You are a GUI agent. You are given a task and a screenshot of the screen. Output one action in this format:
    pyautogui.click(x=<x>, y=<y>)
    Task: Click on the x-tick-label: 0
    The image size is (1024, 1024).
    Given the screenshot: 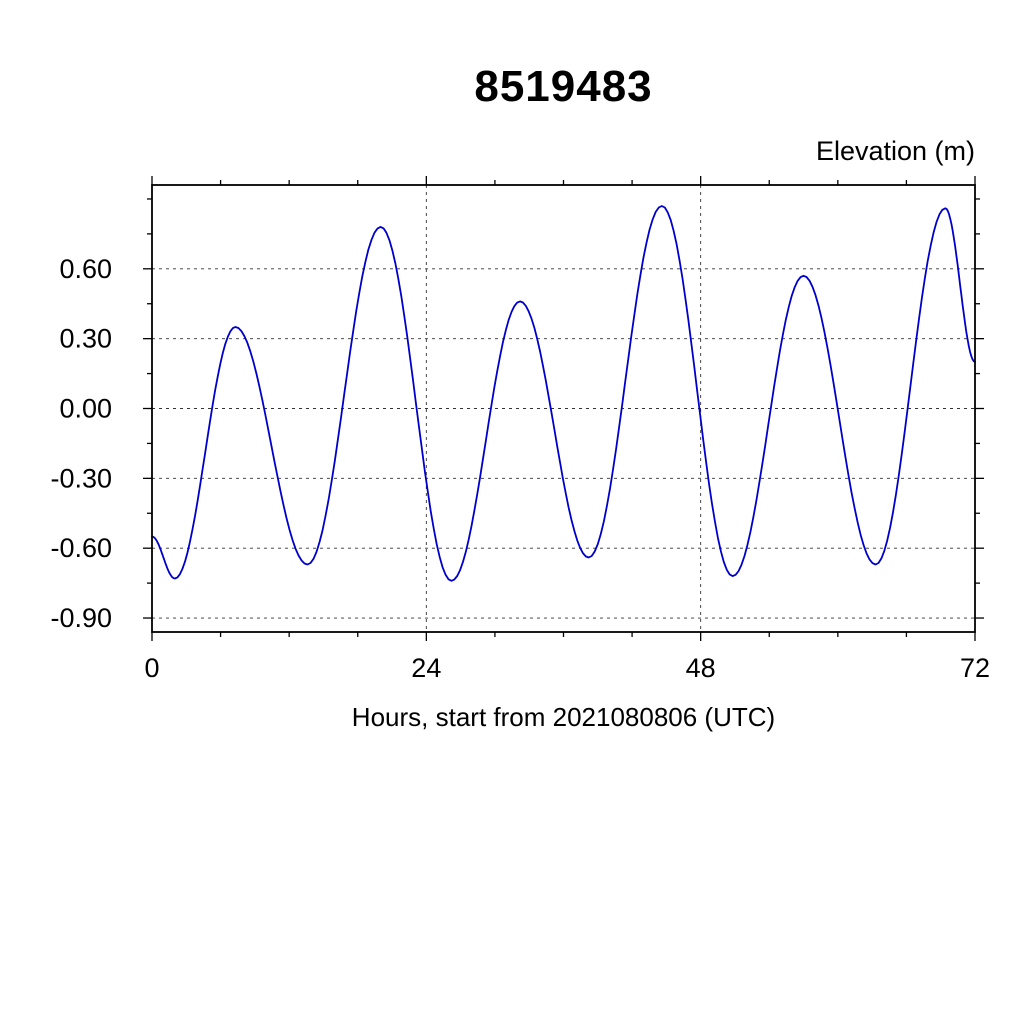 What is the action you would take?
    pyautogui.click(x=151, y=668)
    